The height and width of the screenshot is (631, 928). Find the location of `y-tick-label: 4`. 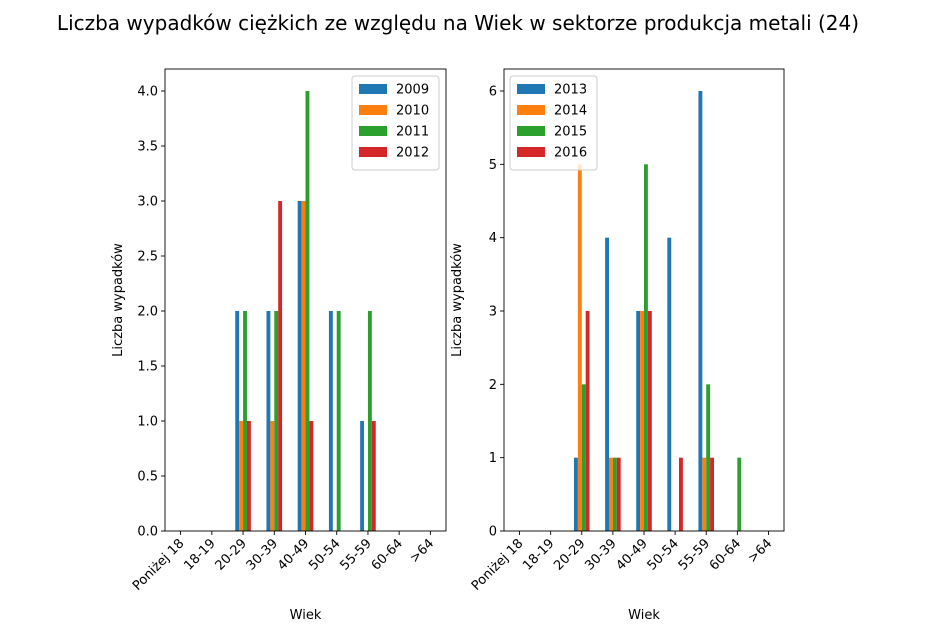

y-tick-label: 4 is located at coordinates (493, 238).